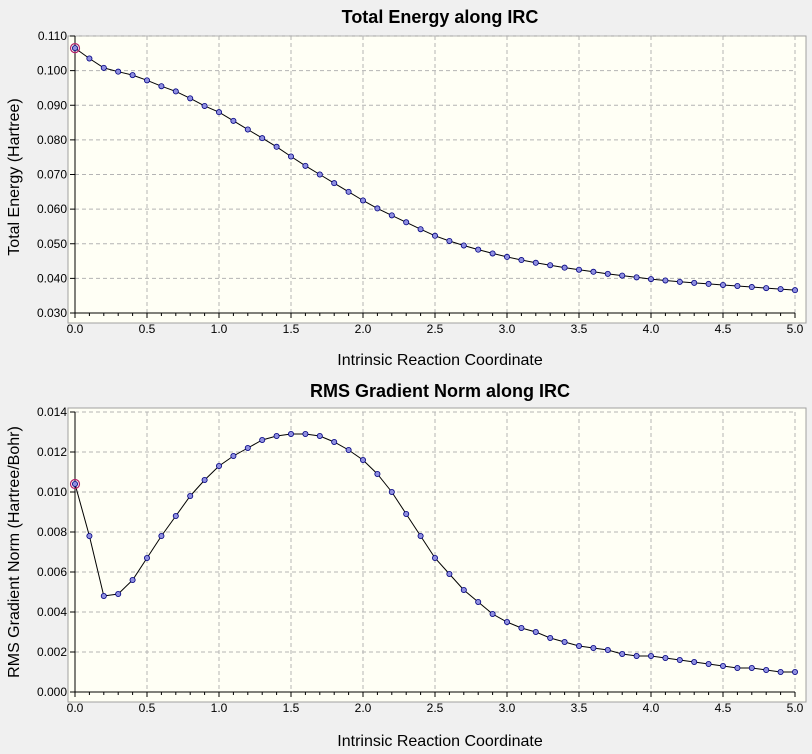 The image size is (812, 754). I want to click on gradient-x-tick-label: 1.0, so click(219, 708).